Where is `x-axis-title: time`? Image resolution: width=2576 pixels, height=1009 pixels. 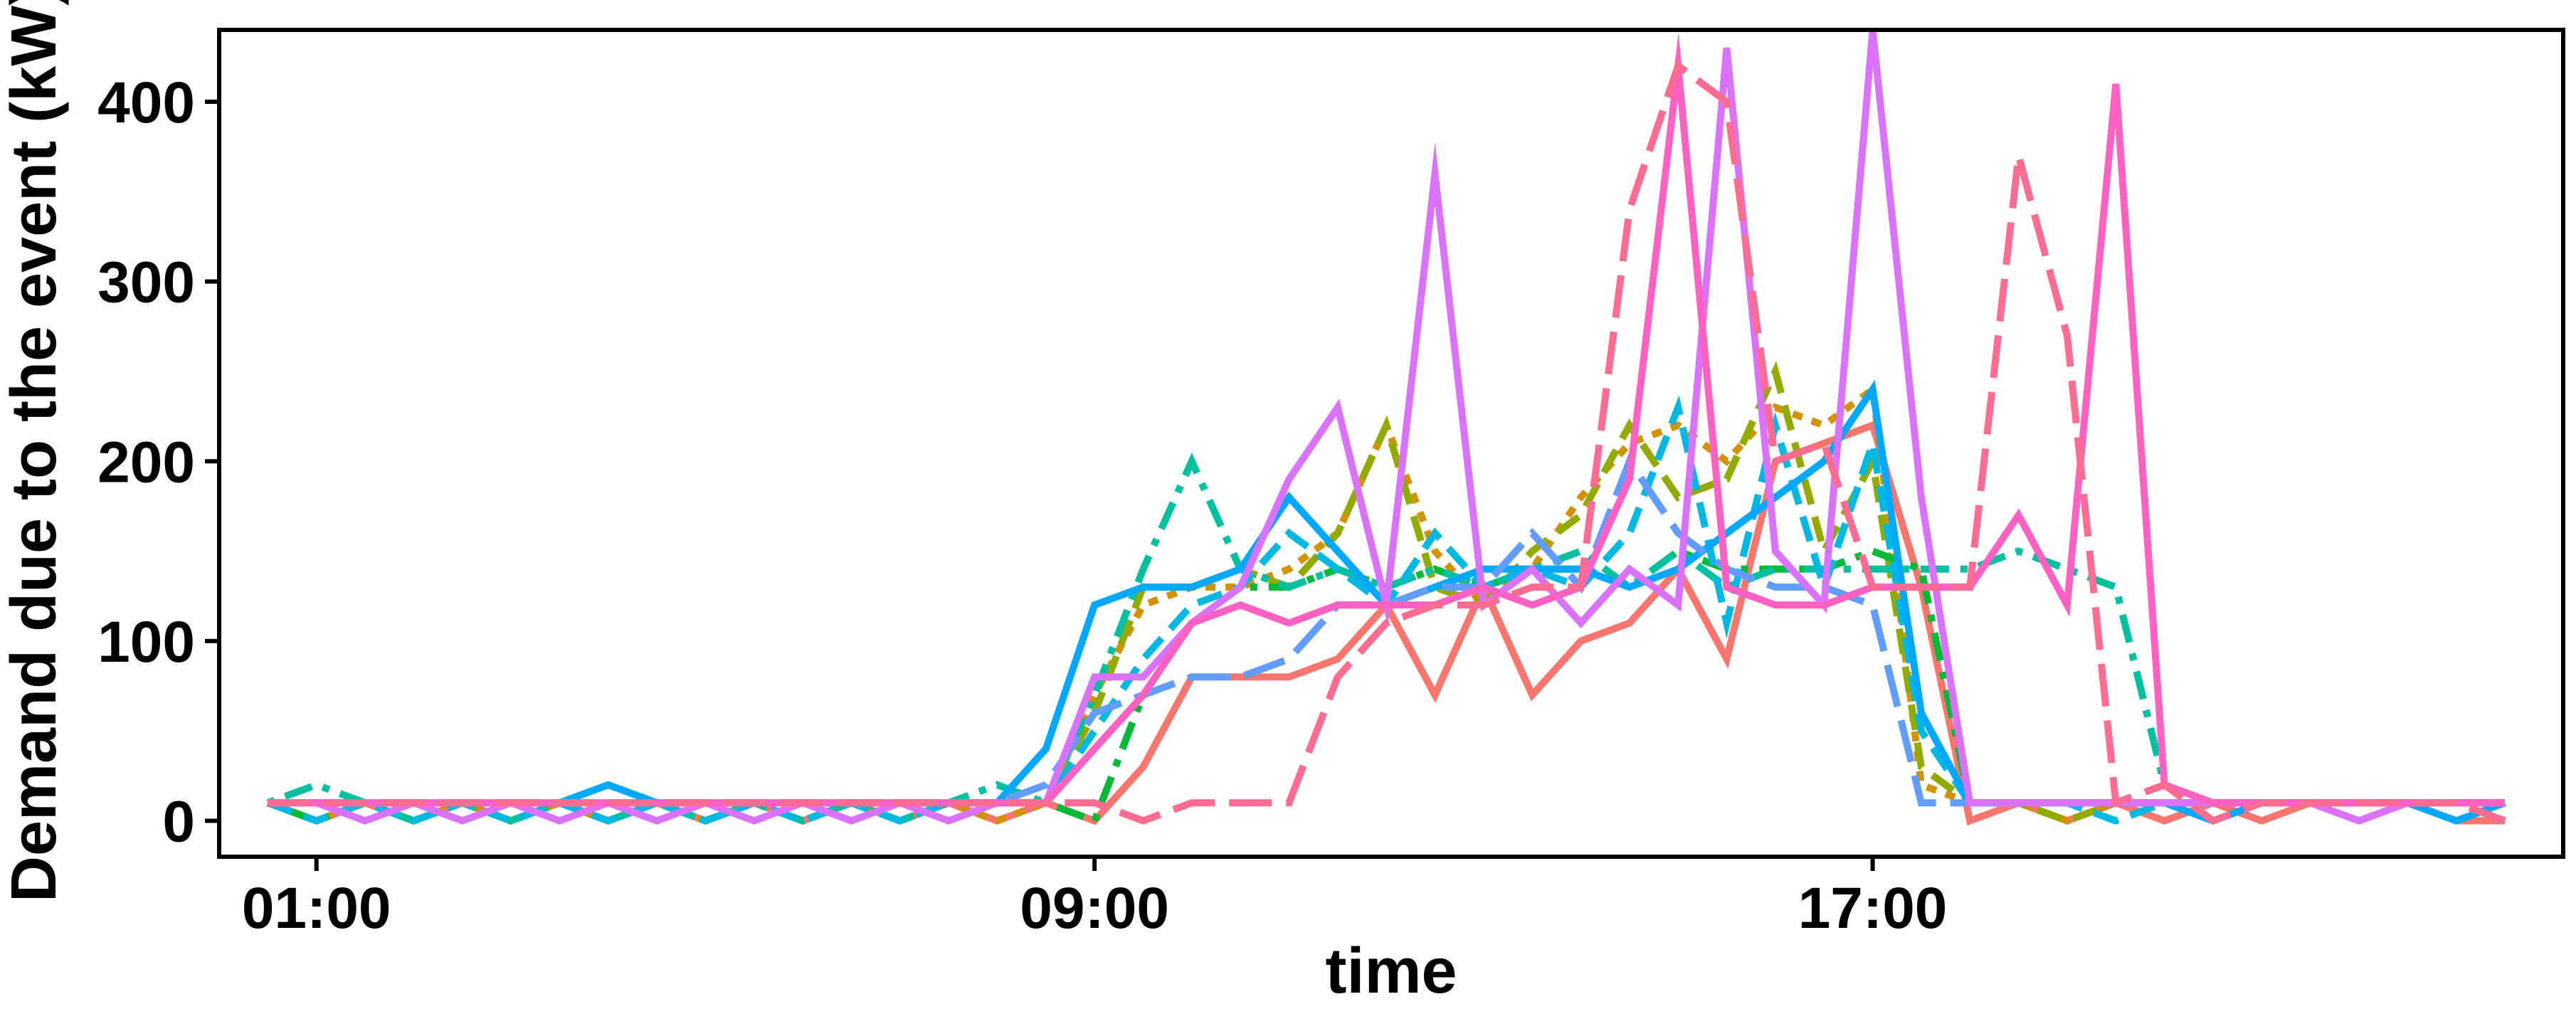
x-axis-title: time is located at coordinates (1391, 971).